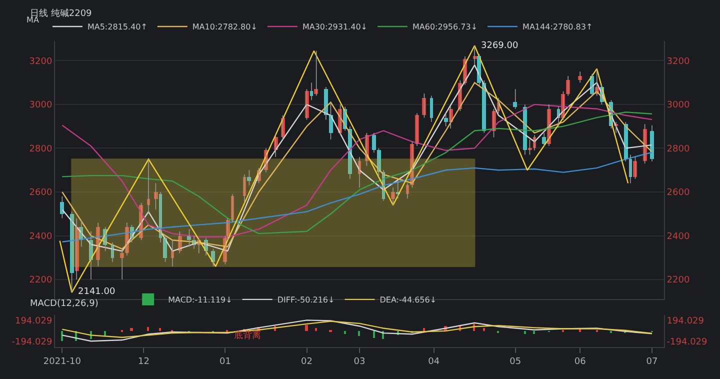 The width and height of the screenshot is (720, 379). What do you see at coordinates (62, 361) in the screenshot?
I see `x-tick-label: 2021-10` at bounding box center [62, 361].